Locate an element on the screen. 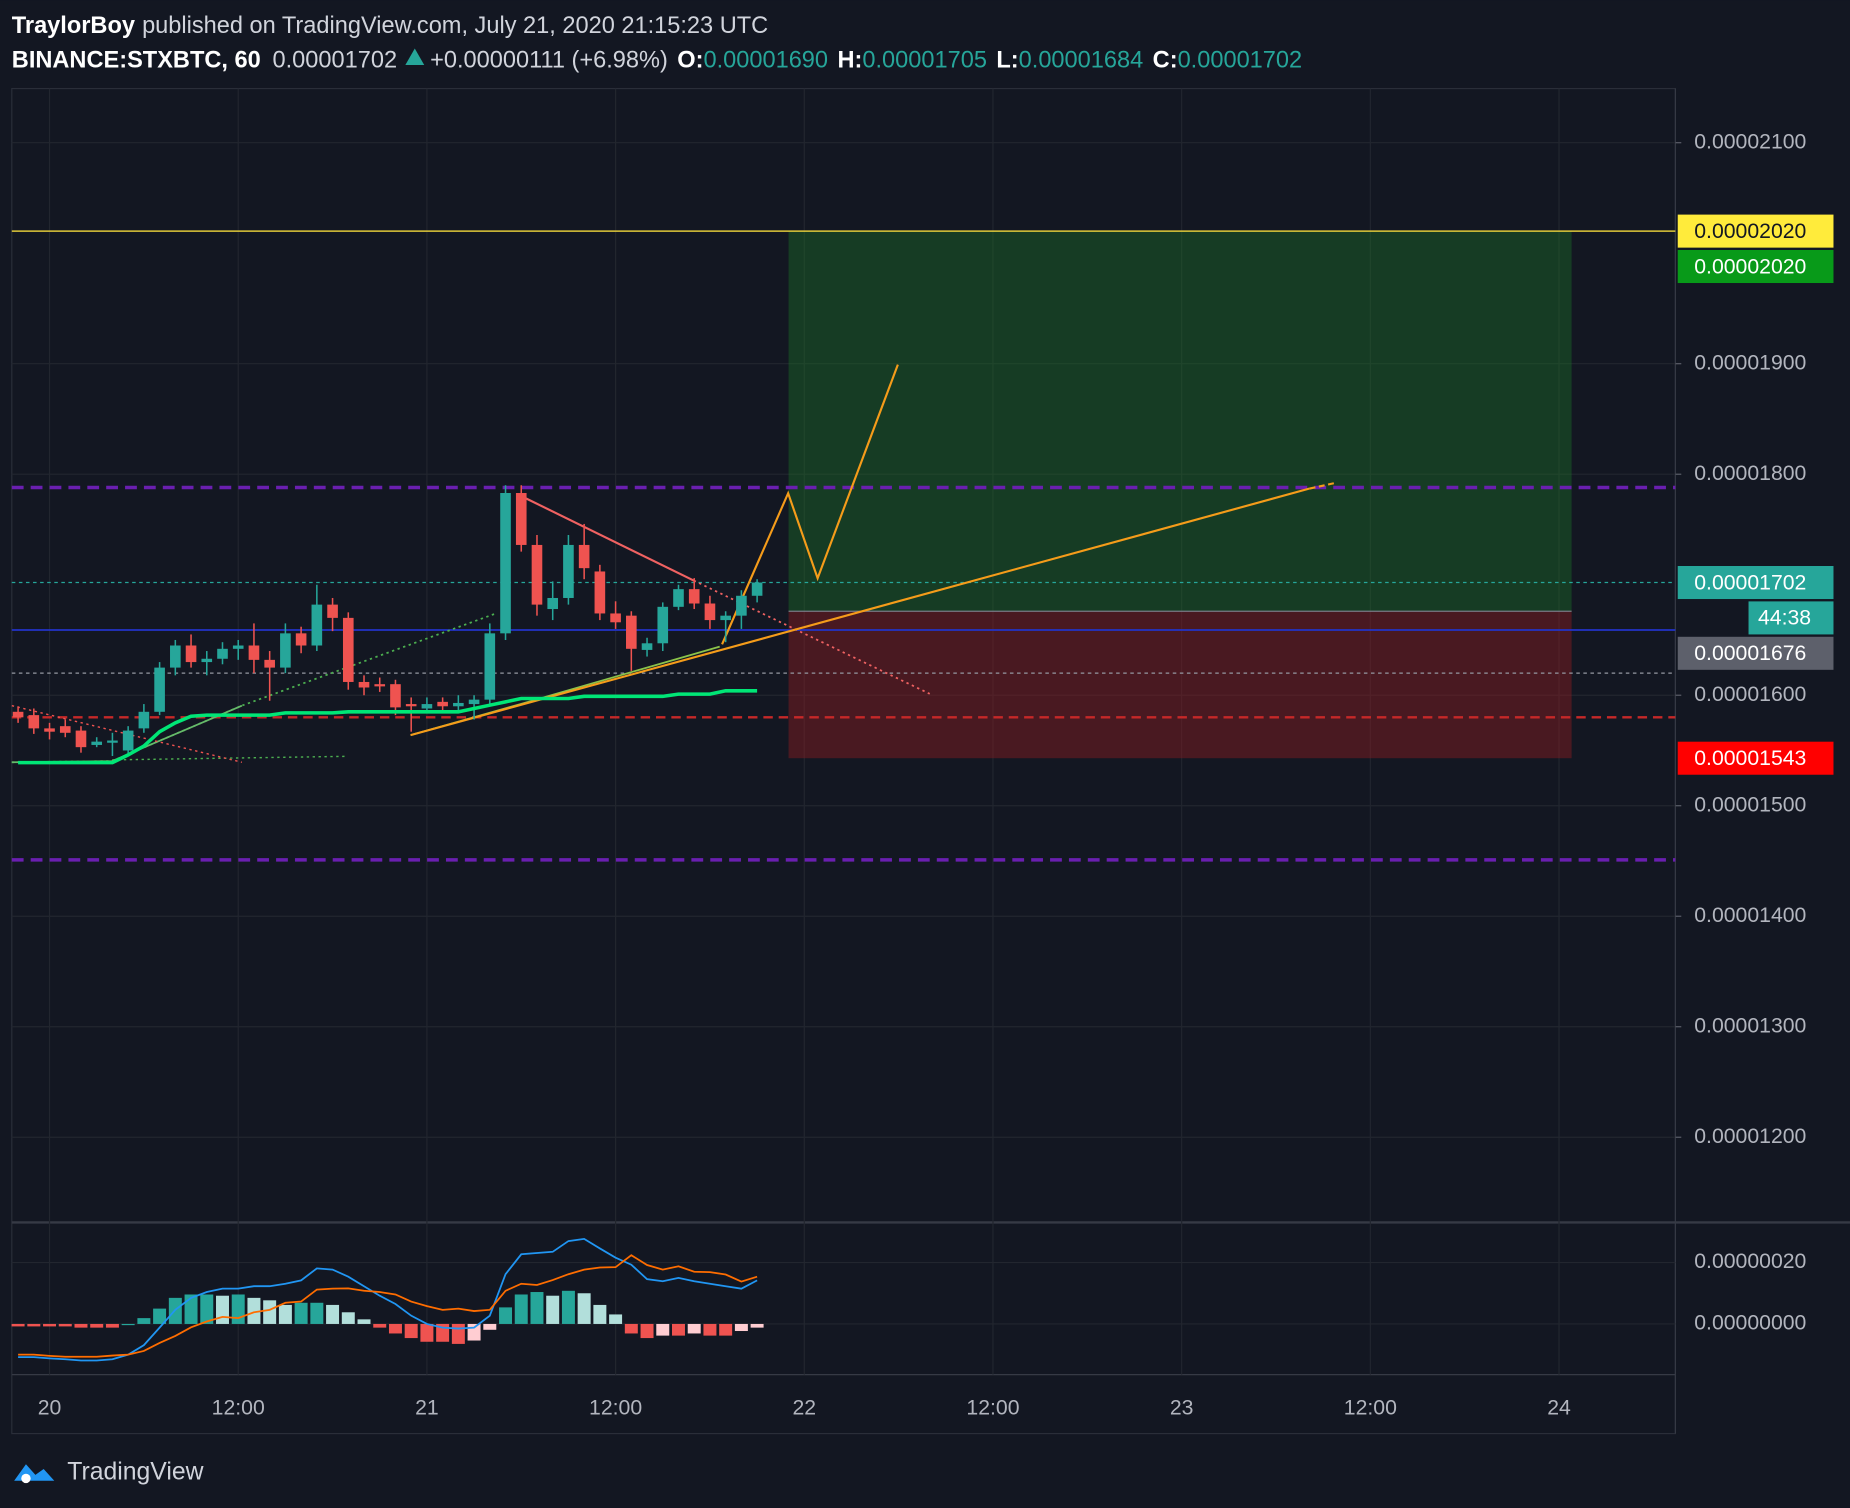 Image resolution: width=1850 pixels, height=1508 pixels. logo-dot is located at coordinates (26, 1478).